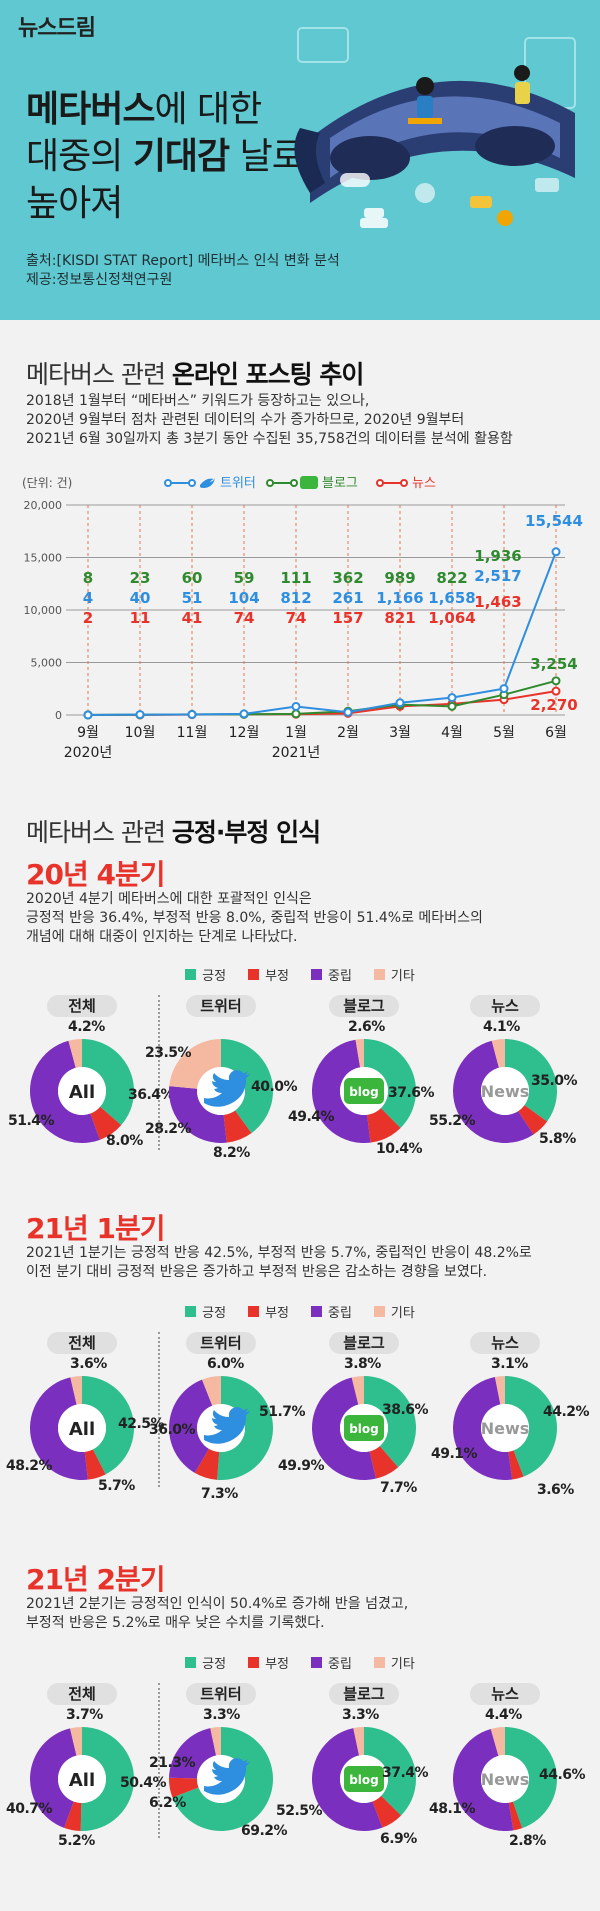 This screenshot has width=600, height=1911. What do you see at coordinates (295, 598) in the screenshot?
I see `data-label: 812` at bounding box center [295, 598].